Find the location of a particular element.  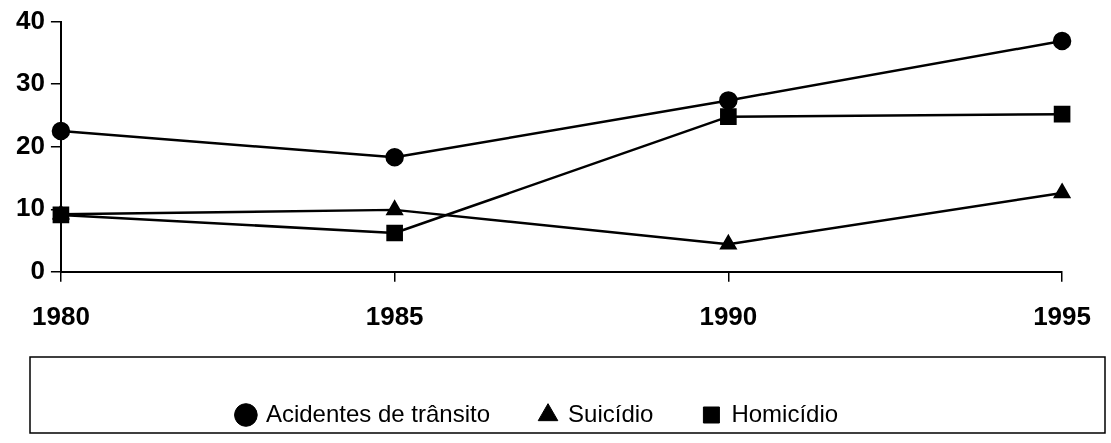

x-tick-label: 1995 is located at coordinates (1062, 315).